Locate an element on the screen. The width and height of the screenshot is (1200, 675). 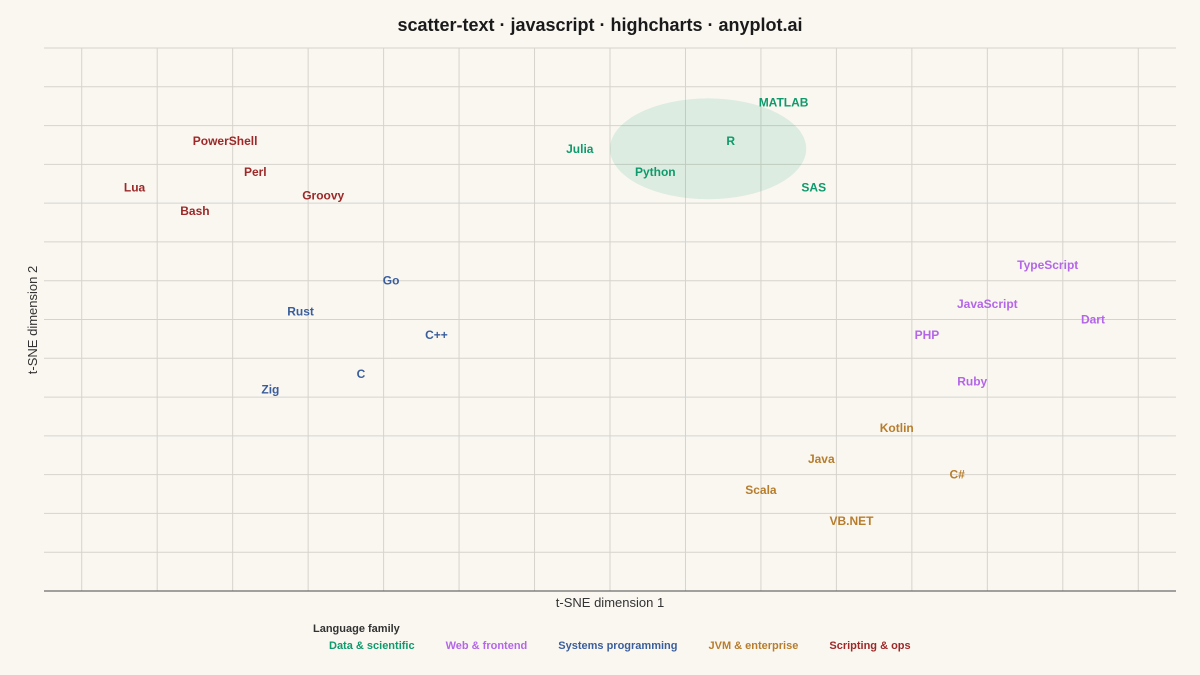
point-label: SAS is located at coordinates (813, 188).